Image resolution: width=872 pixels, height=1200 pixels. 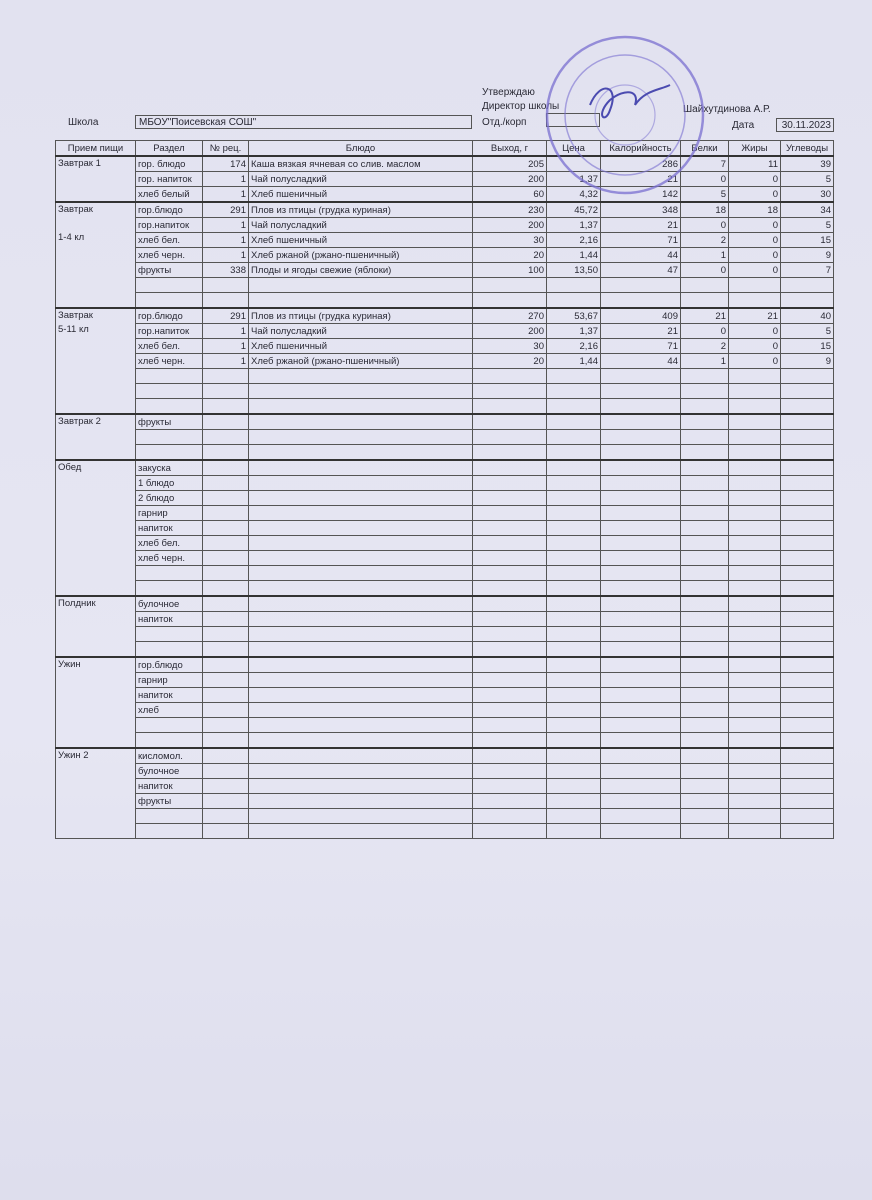 I want to click on cell: 174, so click(x=225, y=163).